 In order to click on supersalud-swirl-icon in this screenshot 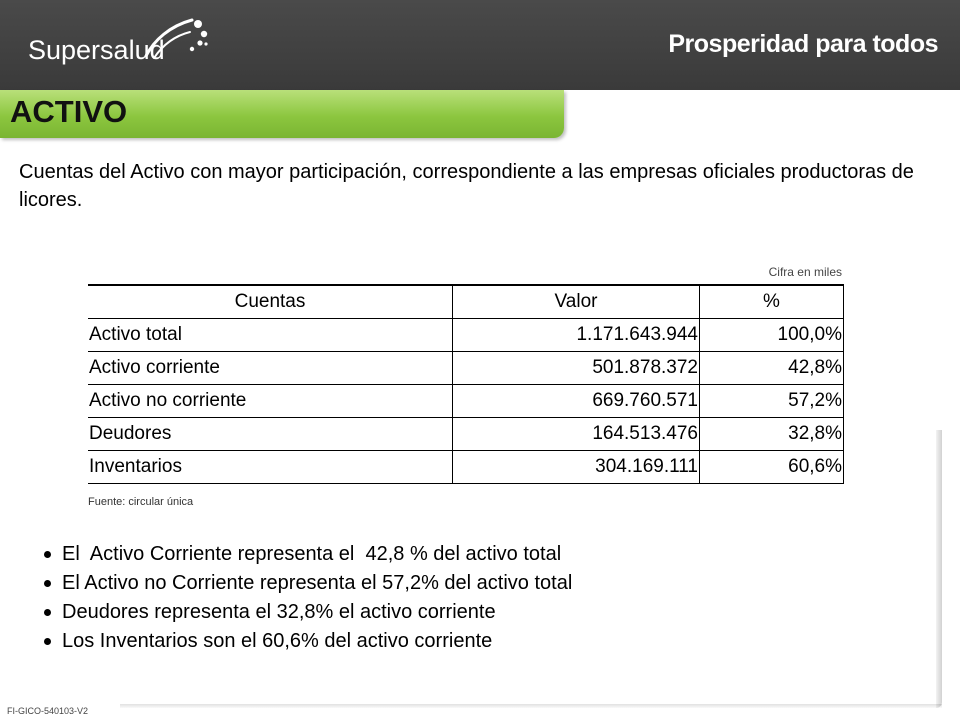, I will do `click(176, 38)`.